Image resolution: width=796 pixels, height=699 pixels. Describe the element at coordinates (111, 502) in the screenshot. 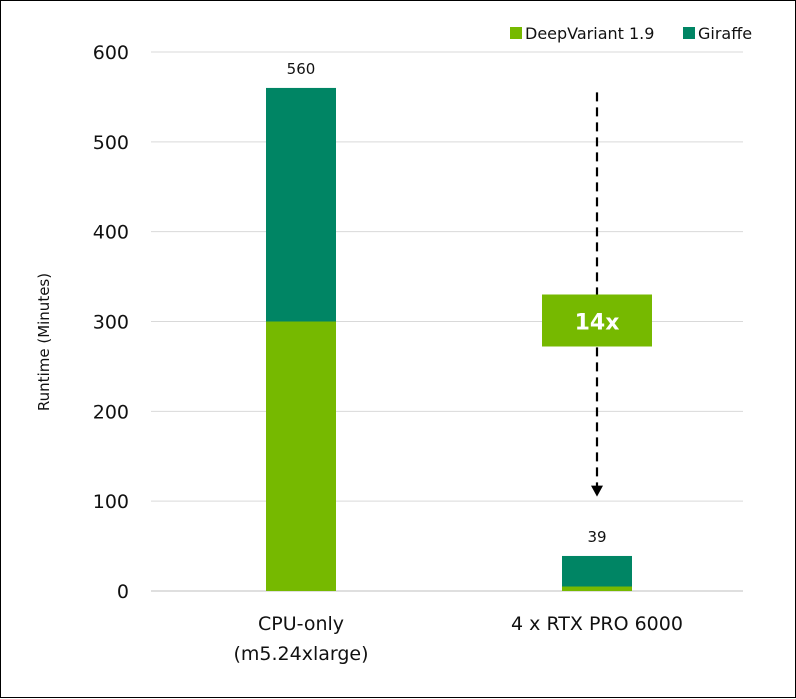

I see `y-tick-label-100: 100` at that location.